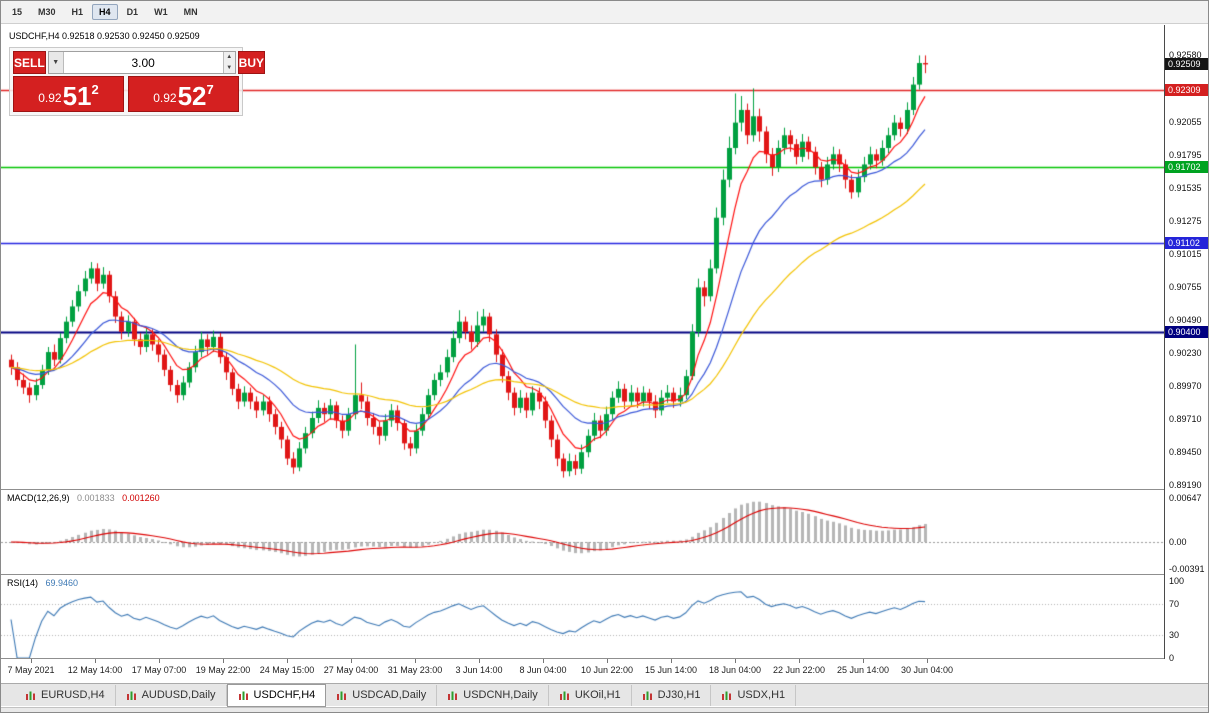 This screenshot has width=1209, height=713. What do you see at coordinates (1186, 89) in the screenshot?
I see `resistance-price-badge: 0.92309` at bounding box center [1186, 89].